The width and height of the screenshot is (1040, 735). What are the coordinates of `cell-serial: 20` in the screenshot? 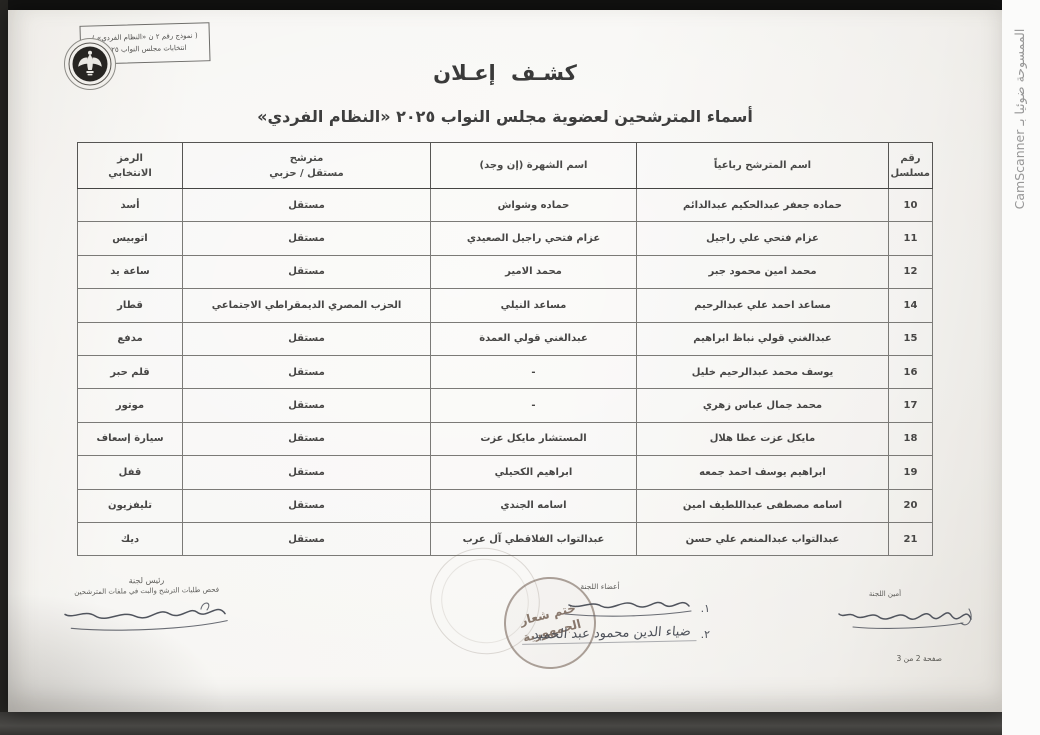 It's located at (910, 505).